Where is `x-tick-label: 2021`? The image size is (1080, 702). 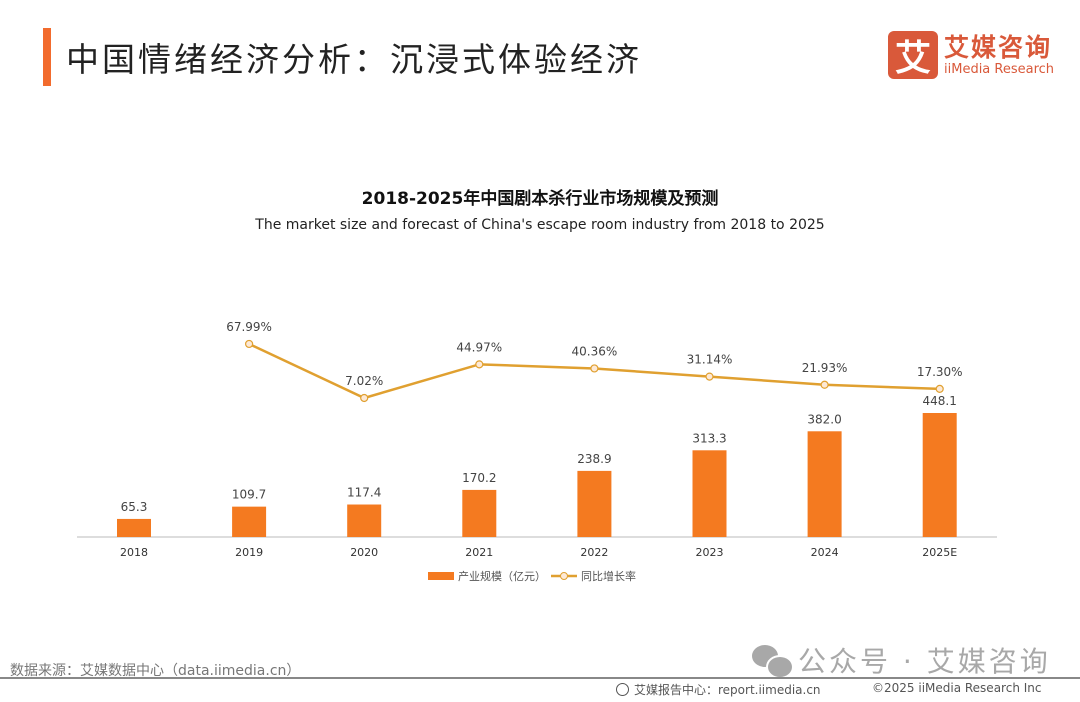 x-tick-label: 2021 is located at coordinates (479, 552).